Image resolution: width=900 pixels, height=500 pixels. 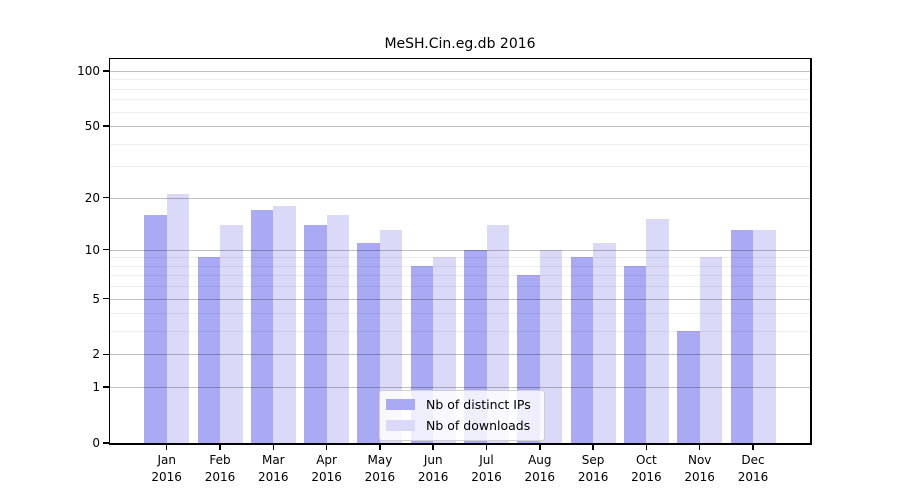 What do you see at coordinates (811, 251) in the screenshot?
I see `spine-right` at bounding box center [811, 251].